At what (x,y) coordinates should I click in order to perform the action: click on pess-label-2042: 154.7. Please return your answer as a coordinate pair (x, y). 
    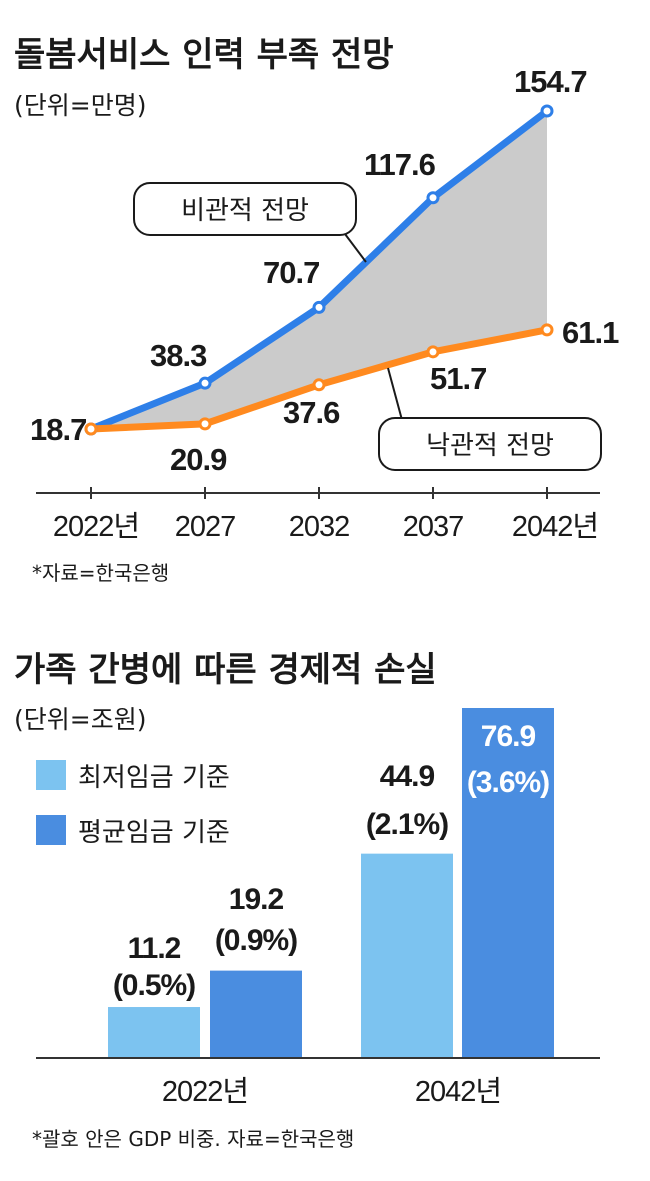
    Looking at the image, I should click on (550, 81).